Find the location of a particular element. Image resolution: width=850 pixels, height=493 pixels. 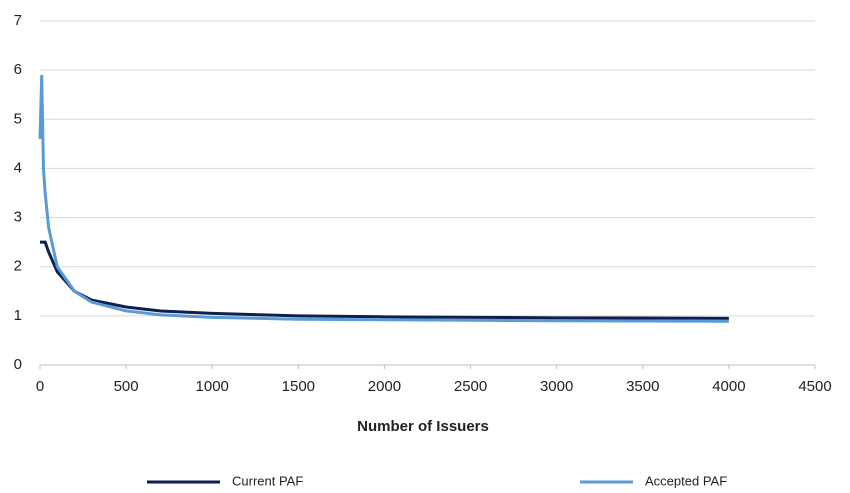

x-tick-label: 1000 is located at coordinates (212, 386).